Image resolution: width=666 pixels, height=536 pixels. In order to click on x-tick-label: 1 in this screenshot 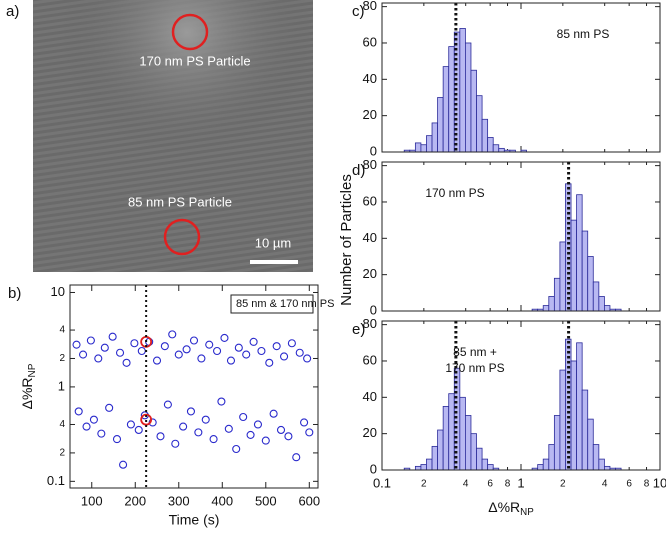, I will do `click(520, 482)`.